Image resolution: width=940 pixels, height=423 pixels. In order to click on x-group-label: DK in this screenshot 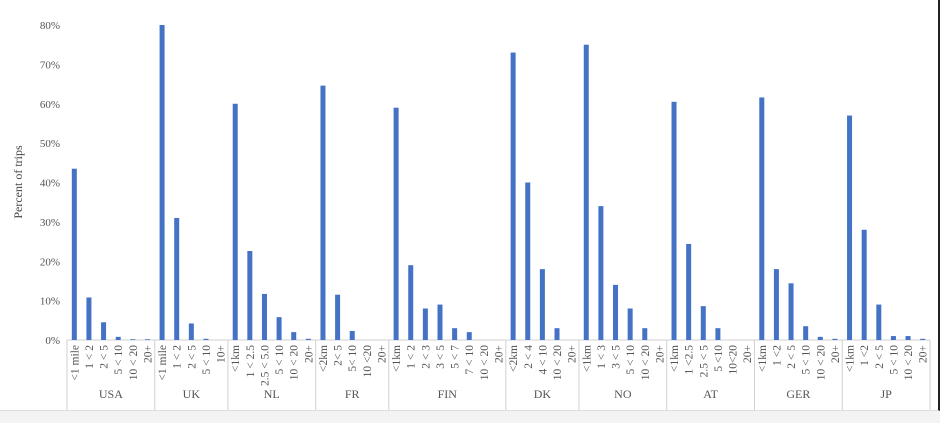, I will do `click(543, 394)`.